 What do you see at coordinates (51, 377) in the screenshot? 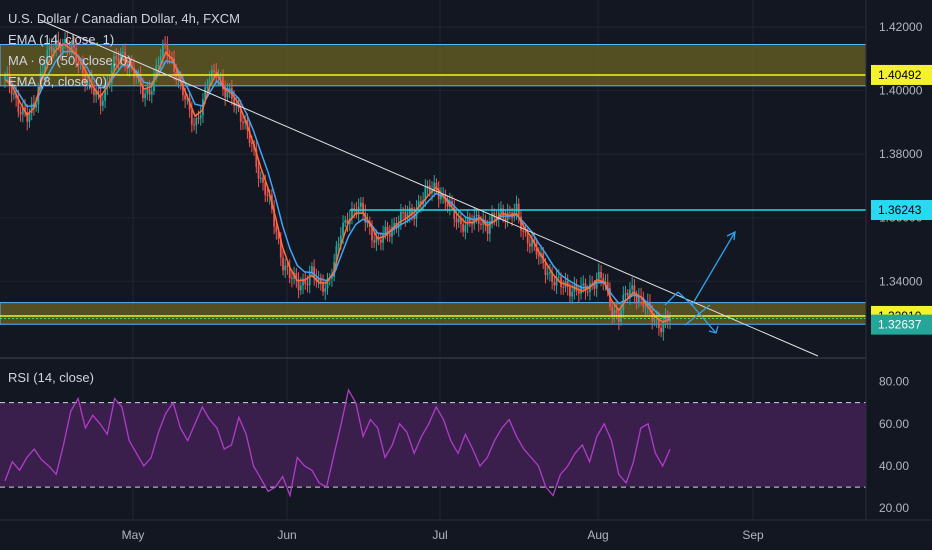
I see `rsi-title: RSI (14, close)` at bounding box center [51, 377].